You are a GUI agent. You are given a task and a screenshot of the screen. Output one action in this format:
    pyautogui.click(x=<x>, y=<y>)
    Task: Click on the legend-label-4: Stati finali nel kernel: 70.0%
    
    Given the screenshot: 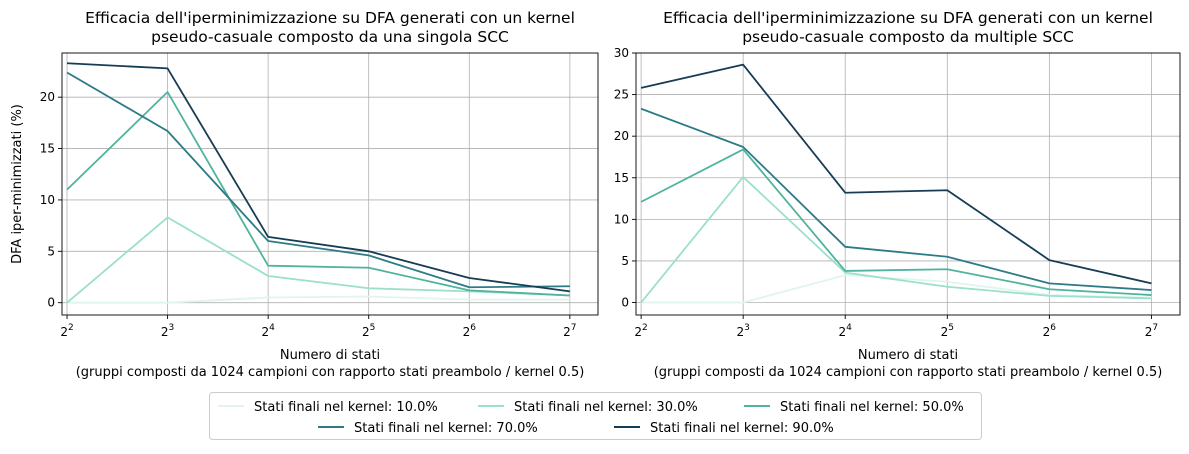 What is the action you would take?
    pyautogui.click(x=446, y=428)
    